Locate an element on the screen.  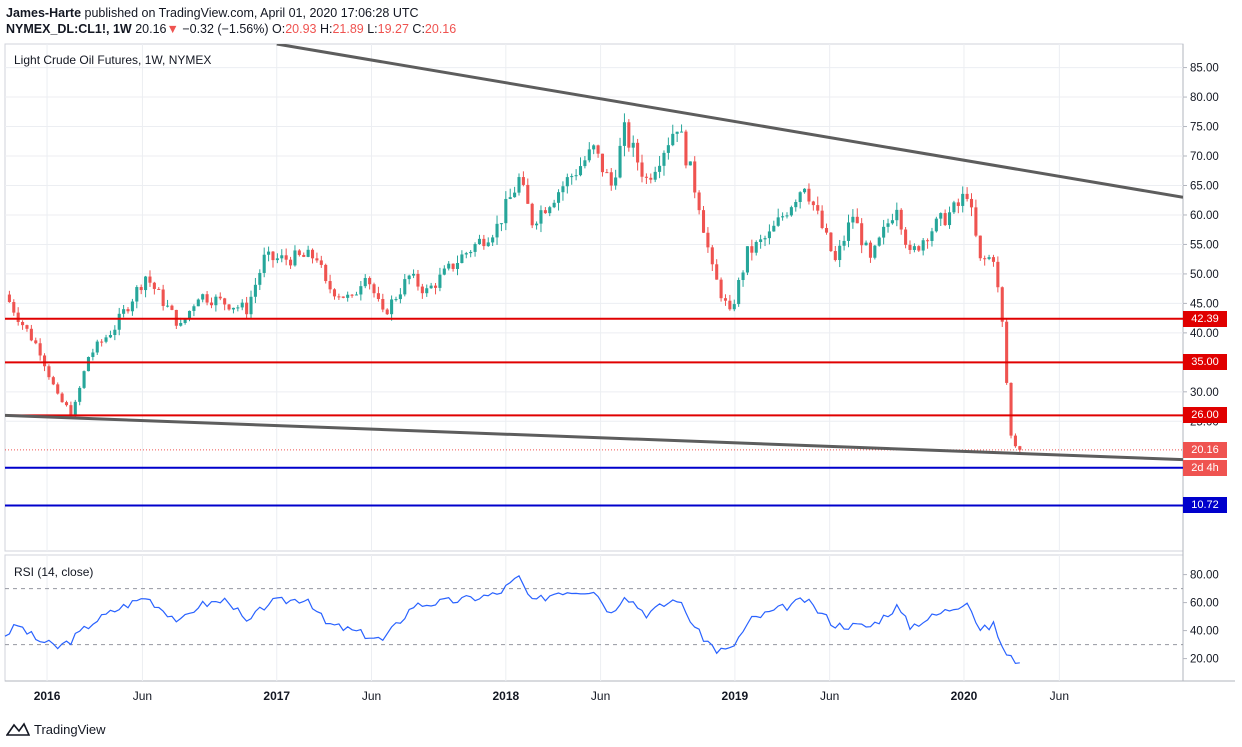
rsi-tick-label: 60.00 is located at coordinates (1204, 604).